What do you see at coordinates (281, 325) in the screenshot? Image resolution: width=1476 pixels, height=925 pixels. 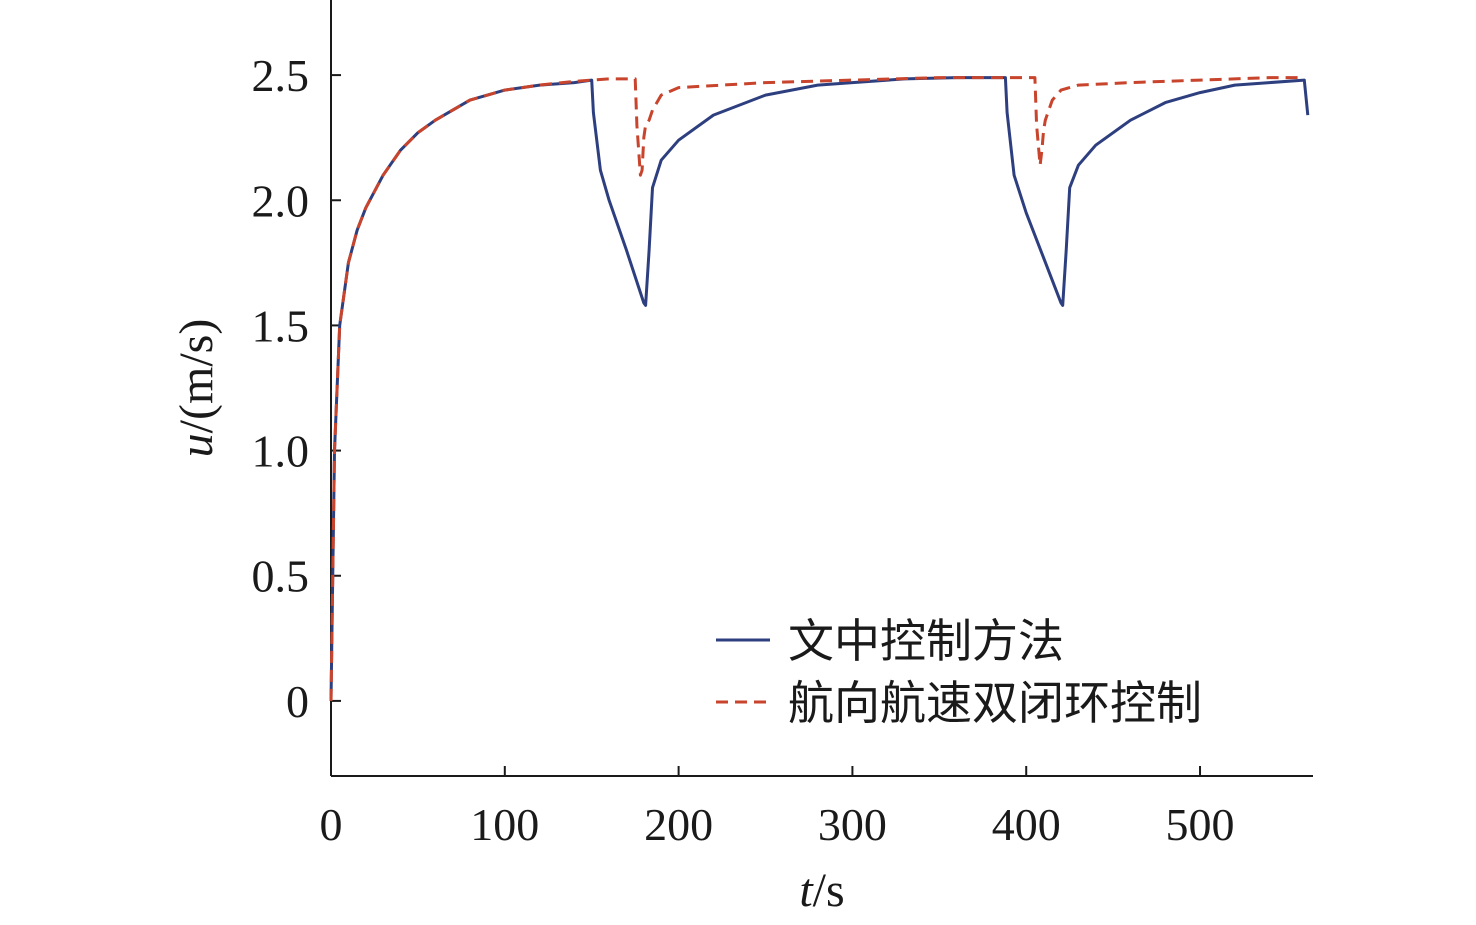 I see `y-tick-label: 1.5` at bounding box center [281, 325].